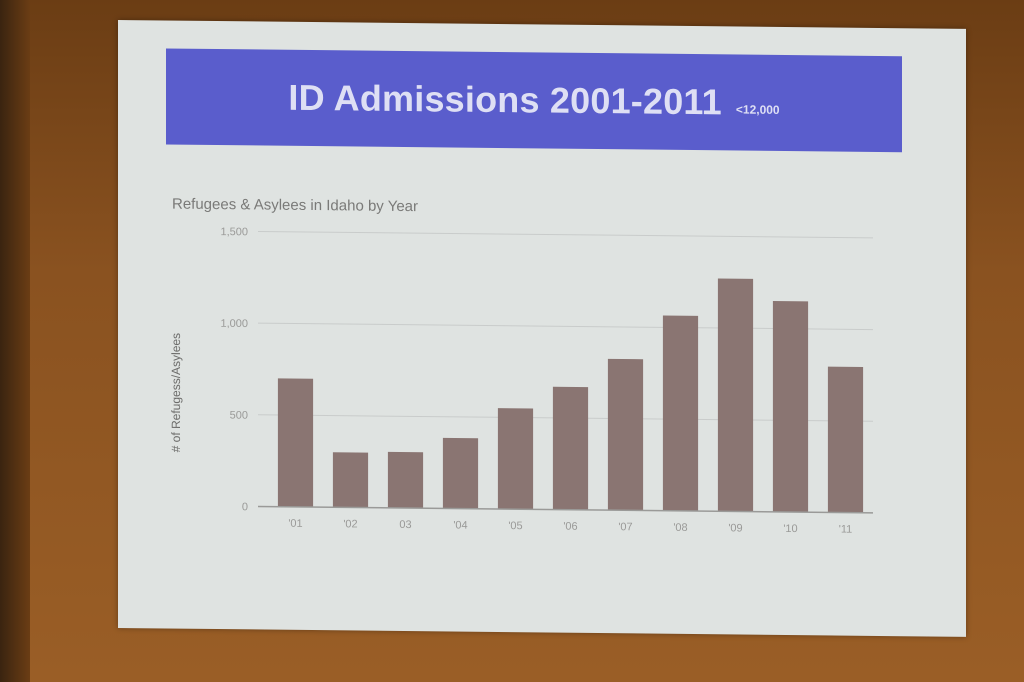  Describe the element at coordinates (239, 416) in the screenshot. I see `y-tick-label: 500` at that location.